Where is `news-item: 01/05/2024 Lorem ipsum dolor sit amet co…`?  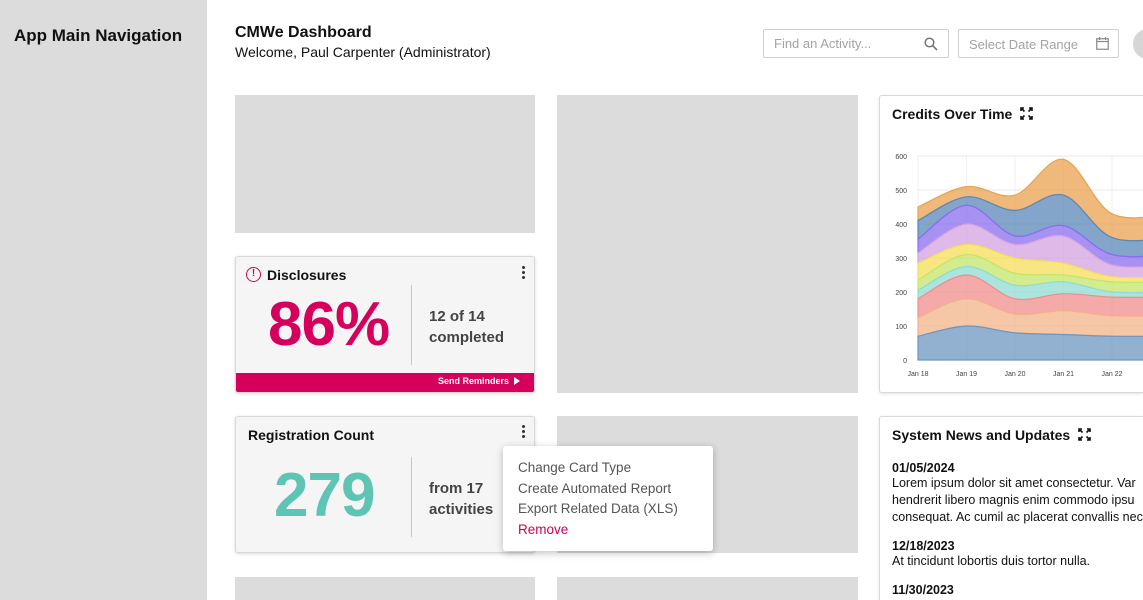 news-item: 01/05/2024 Lorem ipsum dolor sit amet co… is located at coordinates (1017, 493).